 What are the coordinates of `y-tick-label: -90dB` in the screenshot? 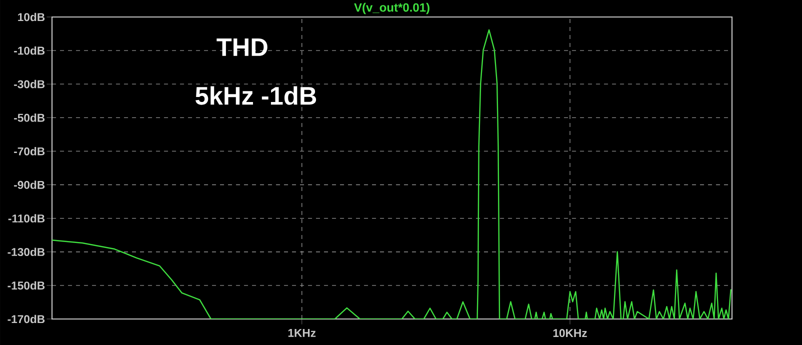 It's located at (29, 184).